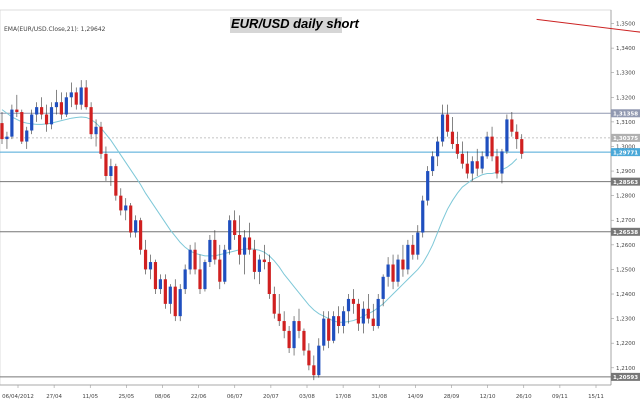  Describe the element at coordinates (626, 320) in the screenshot. I see `y-tick-label: 1,2300` at that location.